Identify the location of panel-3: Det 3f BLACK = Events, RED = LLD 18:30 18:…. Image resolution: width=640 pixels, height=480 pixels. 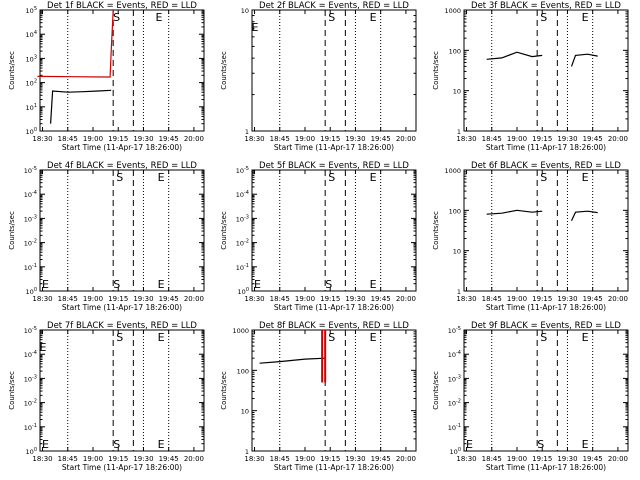
(530, 76).